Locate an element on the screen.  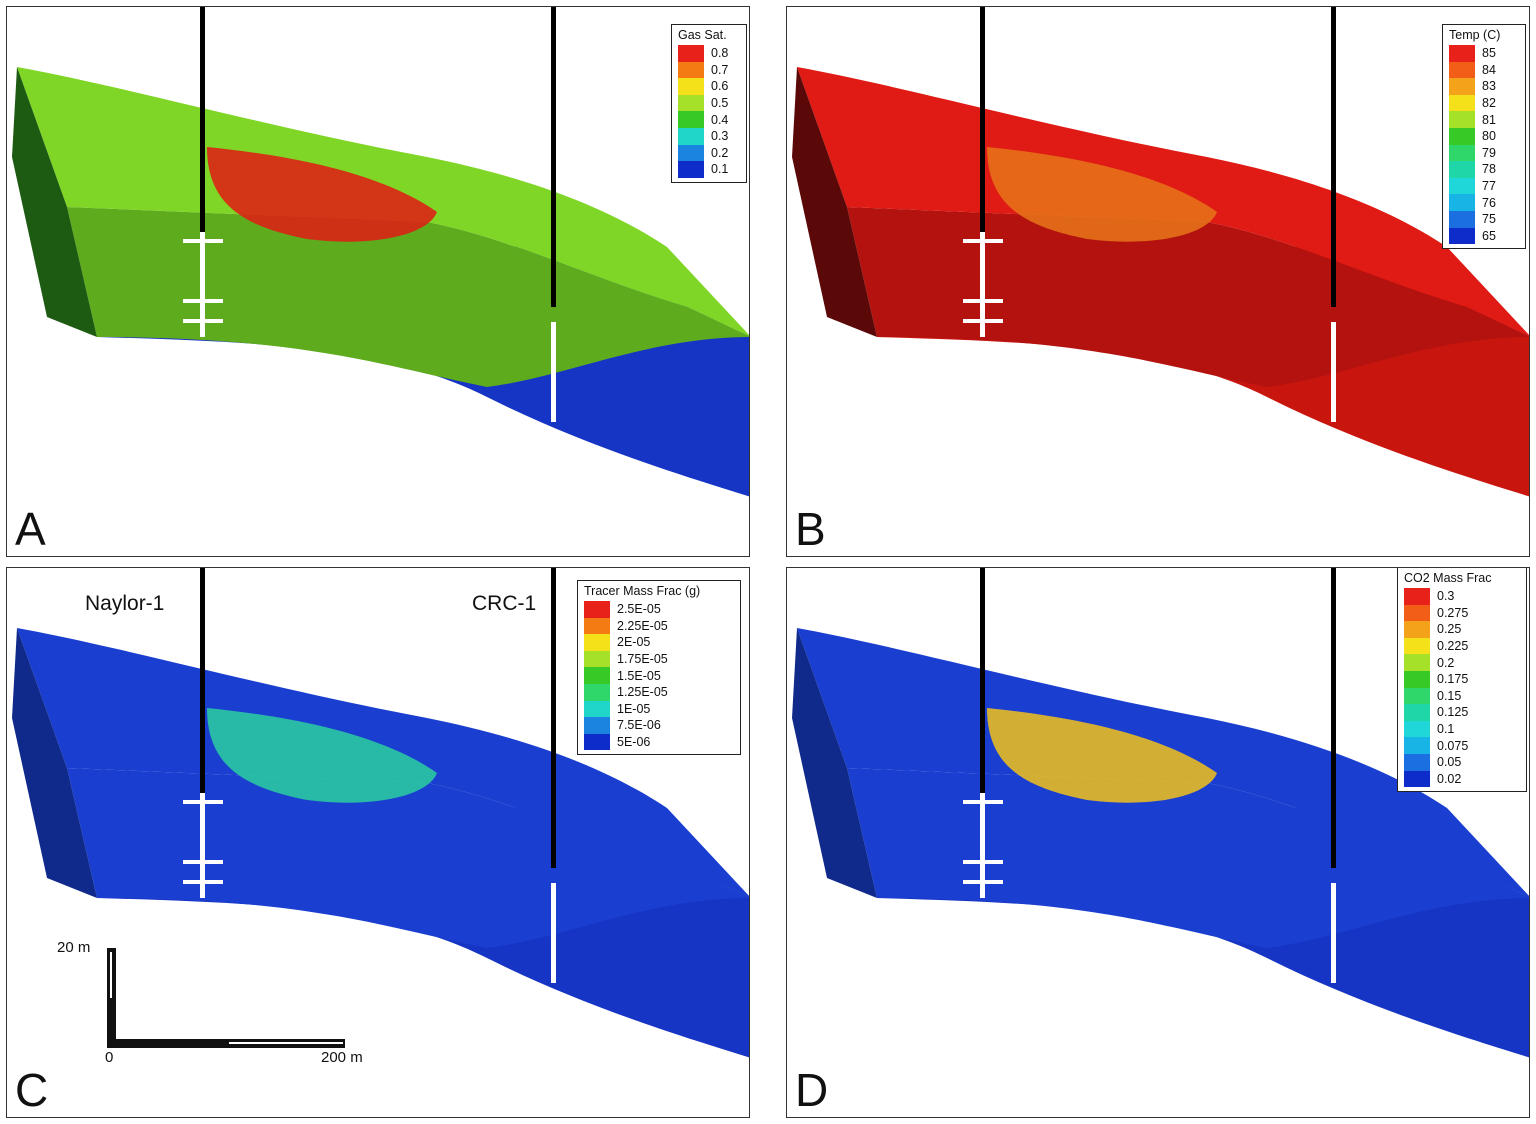
legend-entry-label: 0.6 is located at coordinates (720, 86).